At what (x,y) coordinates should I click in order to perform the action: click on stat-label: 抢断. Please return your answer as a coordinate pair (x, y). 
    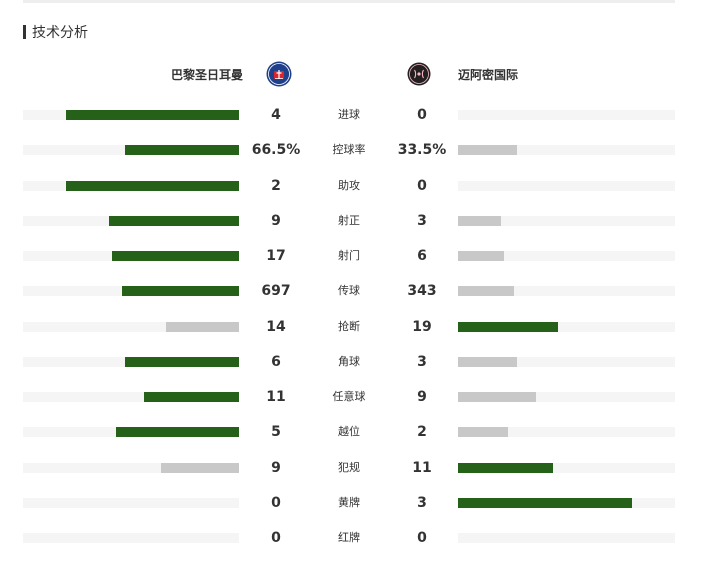
    Looking at the image, I should click on (349, 326).